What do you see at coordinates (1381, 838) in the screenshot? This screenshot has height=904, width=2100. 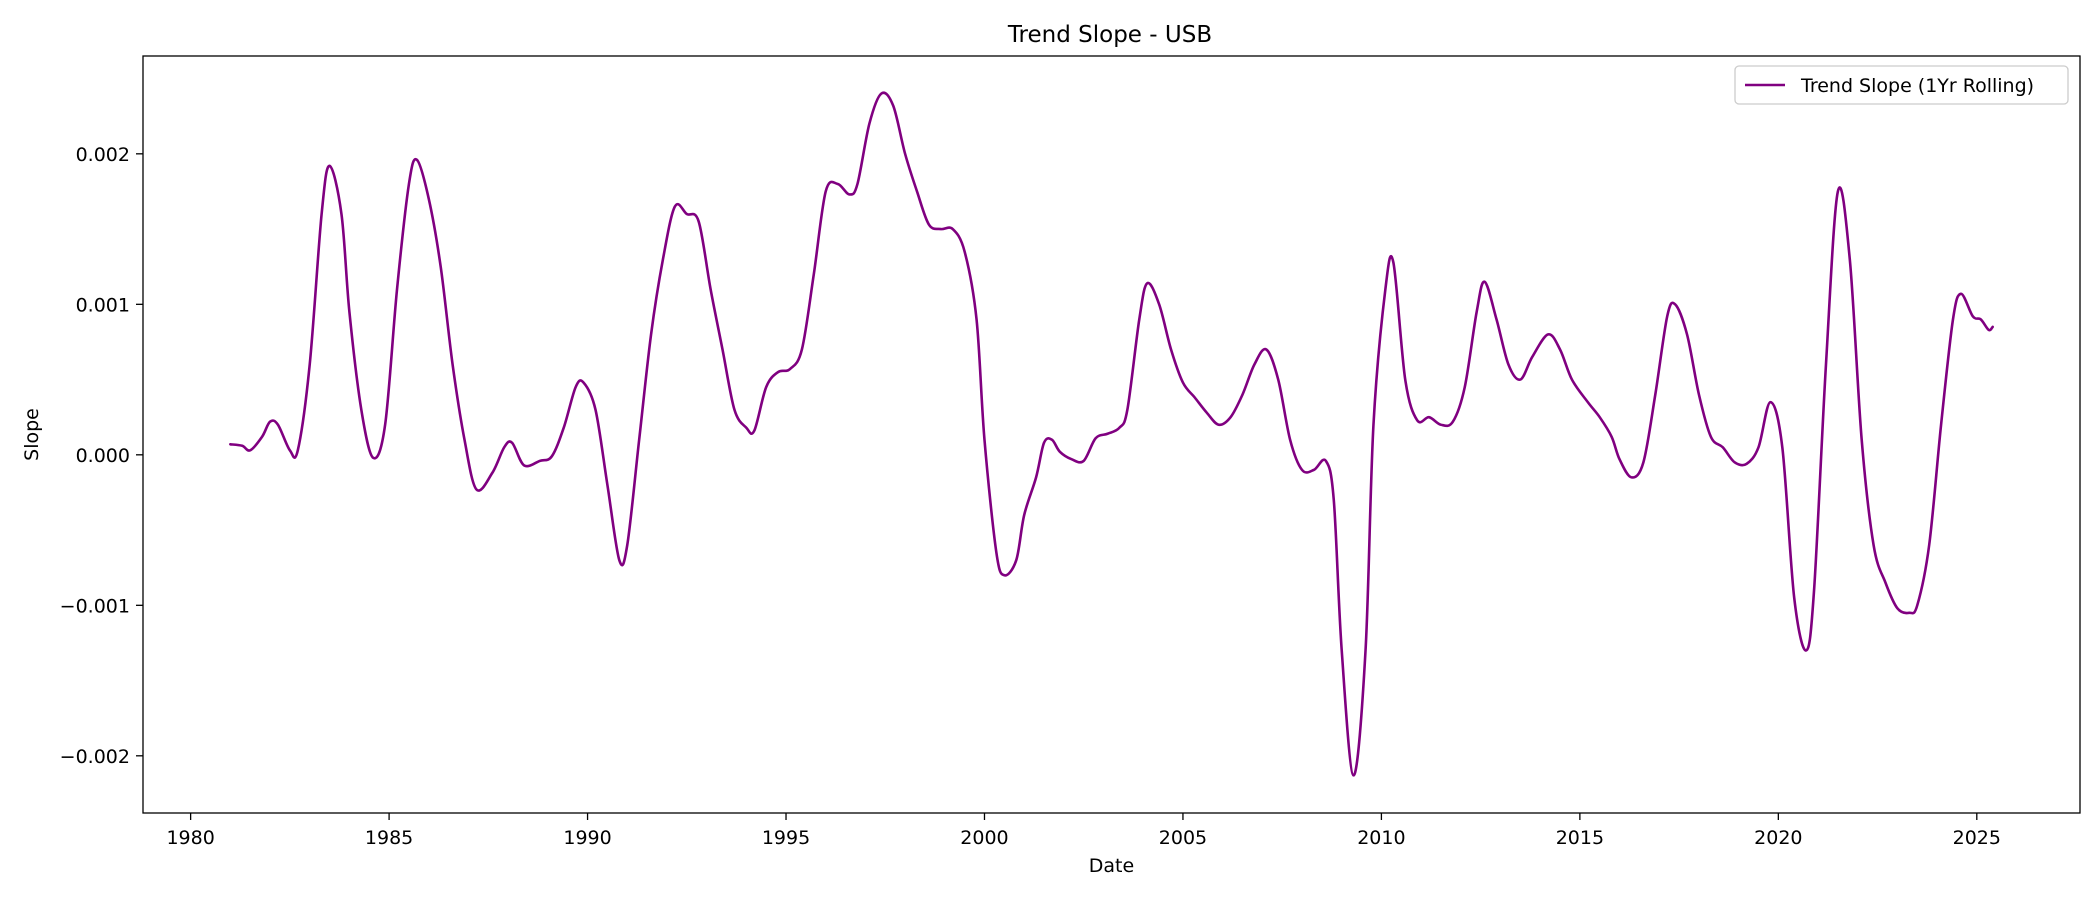 I see `x-tick-label: 2010` at bounding box center [1381, 838].